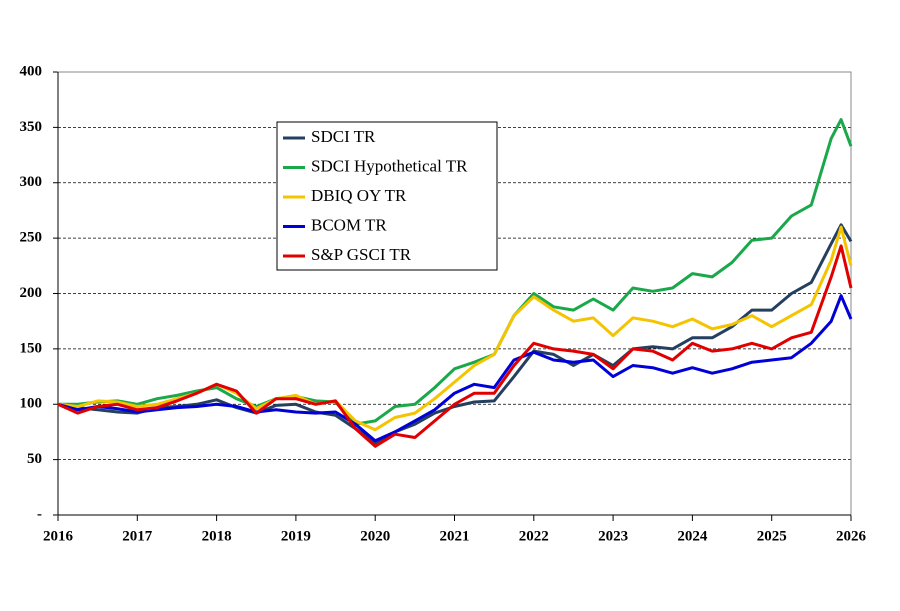 The image size is (900, 611). What do you see at coordinates (455, 536) in the screenshot?
I see `x-tick-label: 2021` at bounding box center [455, 536].